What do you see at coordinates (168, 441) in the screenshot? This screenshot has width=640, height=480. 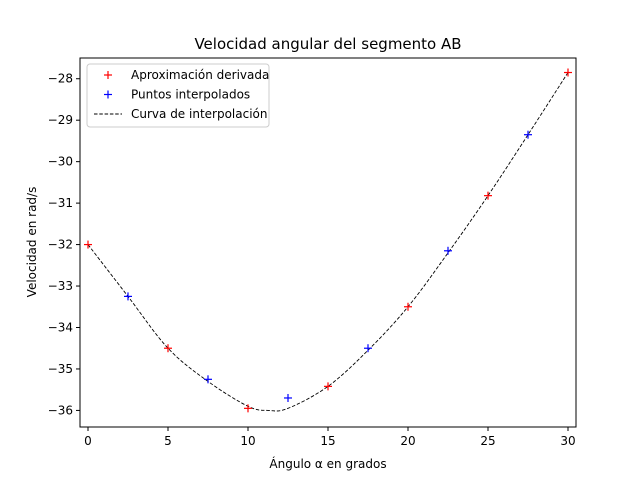 I see `x-tick-label: 5` at bounding box center [168, 441].